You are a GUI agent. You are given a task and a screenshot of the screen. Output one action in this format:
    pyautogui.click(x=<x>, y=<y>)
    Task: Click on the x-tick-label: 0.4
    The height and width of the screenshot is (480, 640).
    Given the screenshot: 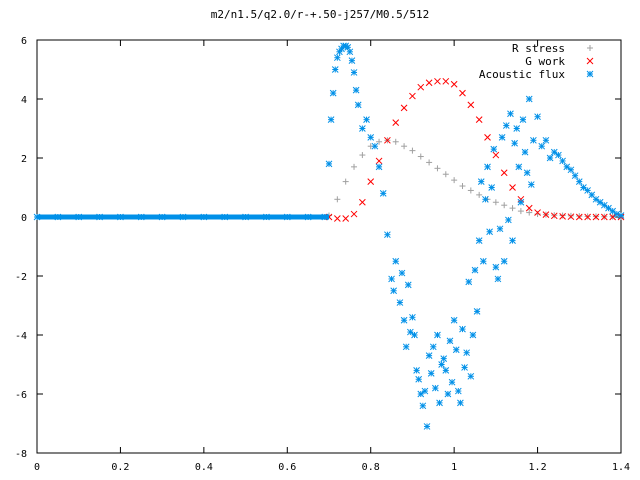 What is the action you would take?
    pyautogui.click(x=204, y=467)
    